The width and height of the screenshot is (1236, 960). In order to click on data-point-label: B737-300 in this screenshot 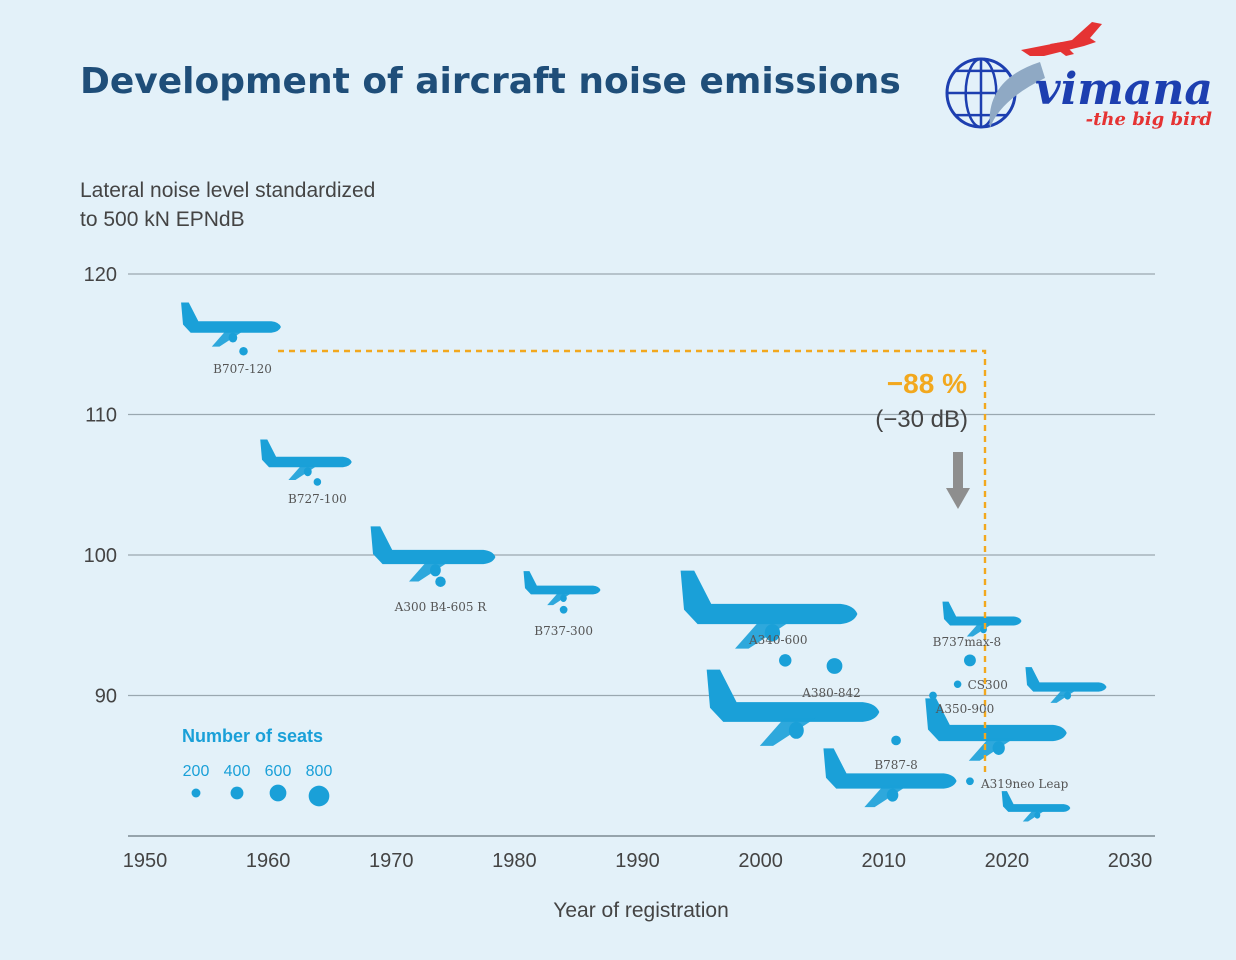, I will do `click(563, 631)`.